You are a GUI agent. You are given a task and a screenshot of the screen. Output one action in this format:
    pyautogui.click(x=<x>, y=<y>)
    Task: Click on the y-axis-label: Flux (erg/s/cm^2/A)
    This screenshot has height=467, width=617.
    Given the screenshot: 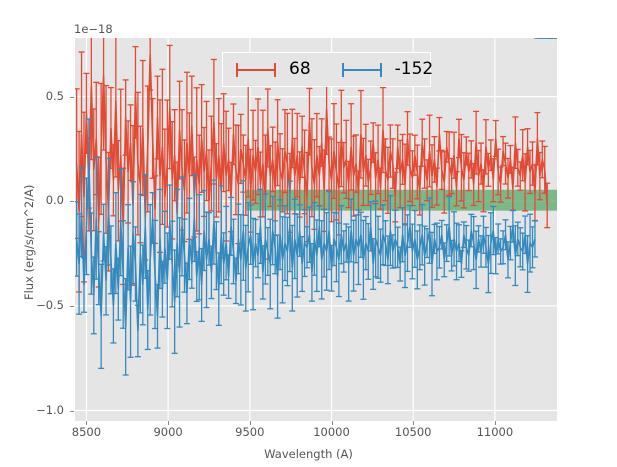 What is the action you would take?
    pyautogui.click(x=29, y=242)
    